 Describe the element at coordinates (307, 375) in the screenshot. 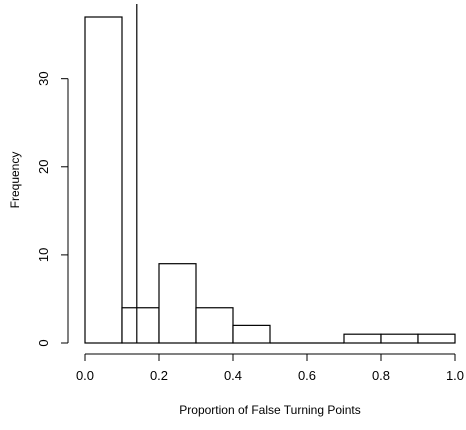

I see `x-tick-label: 0.6` at that location.